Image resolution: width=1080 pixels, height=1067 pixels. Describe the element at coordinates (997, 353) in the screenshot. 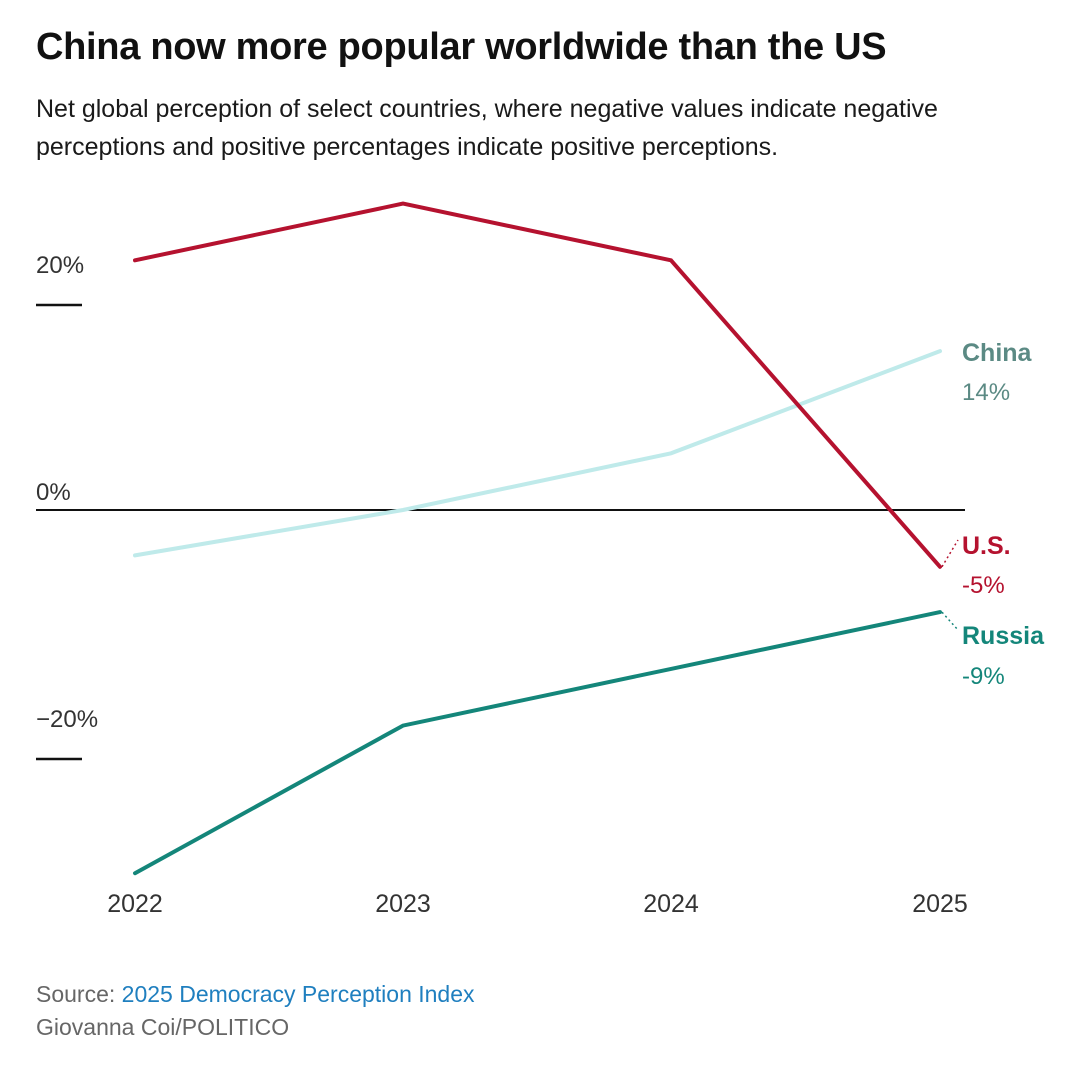

I see `china-series-name: China` at that location.